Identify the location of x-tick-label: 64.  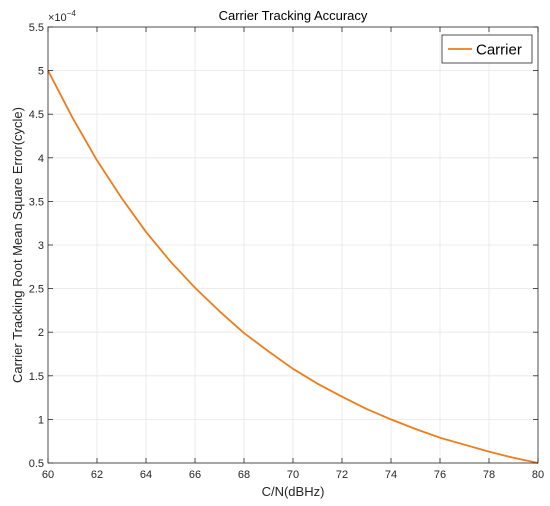
(146, 475).